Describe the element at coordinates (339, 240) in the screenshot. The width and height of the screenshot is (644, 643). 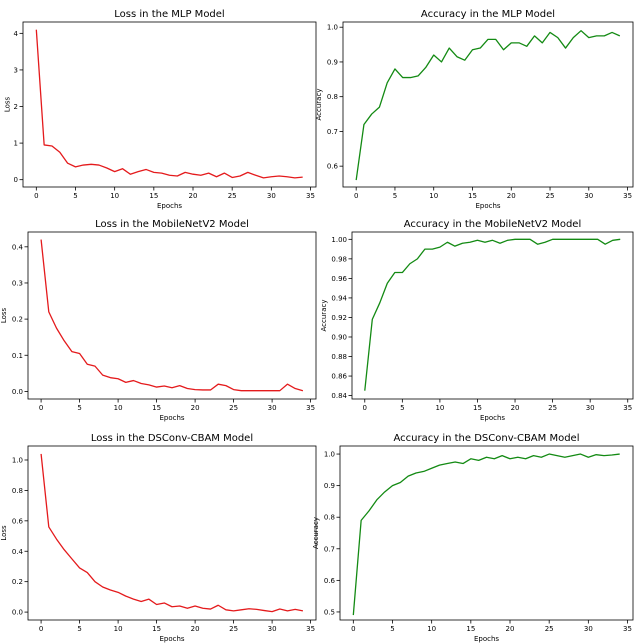
I see `y-tick-label: 1.00` at that location.